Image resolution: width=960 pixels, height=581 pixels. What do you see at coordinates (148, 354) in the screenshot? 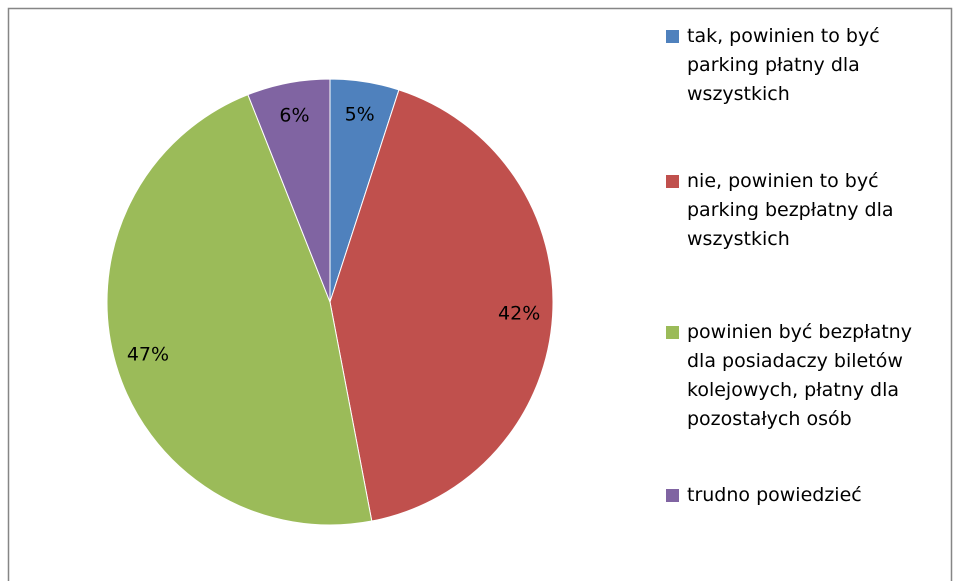
I see `data-label: 47%` at bounding box center [148, 354].